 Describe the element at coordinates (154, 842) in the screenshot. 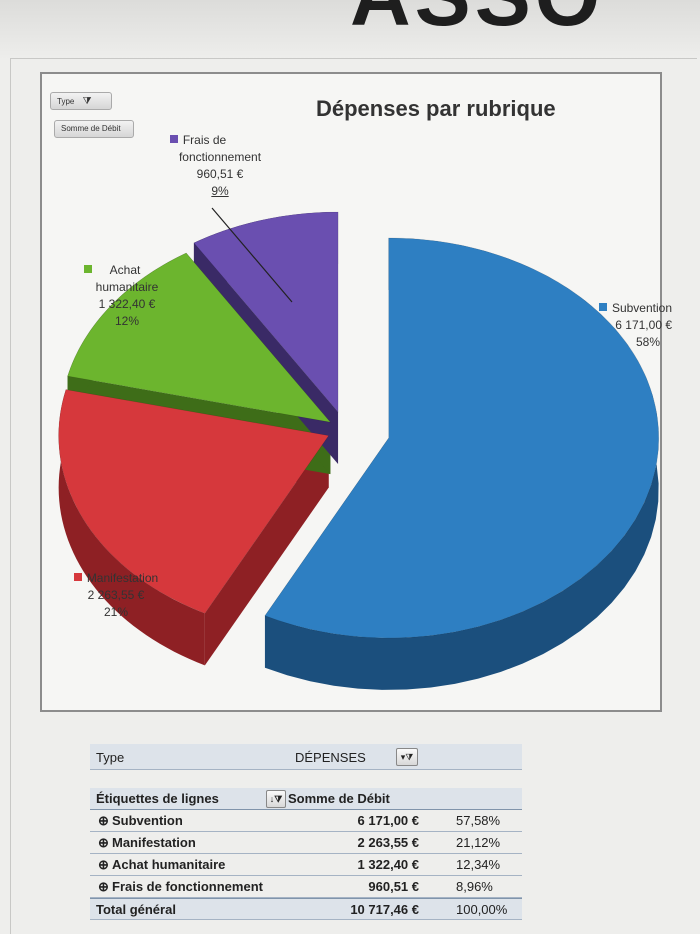

I see `row-label: Manifestation` at that location.